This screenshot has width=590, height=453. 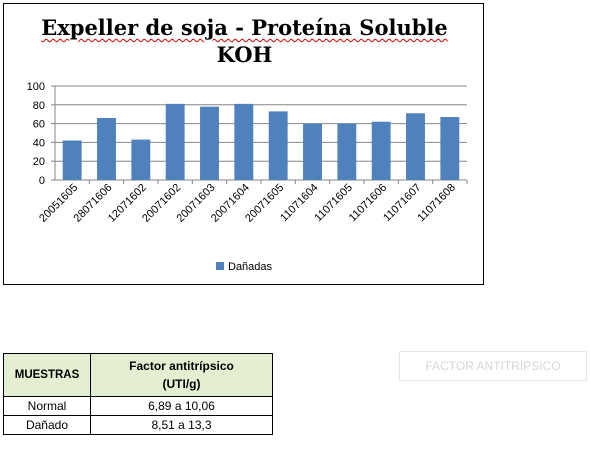 I want to click on y-tick-label: 20, so click(x=39, y=162).